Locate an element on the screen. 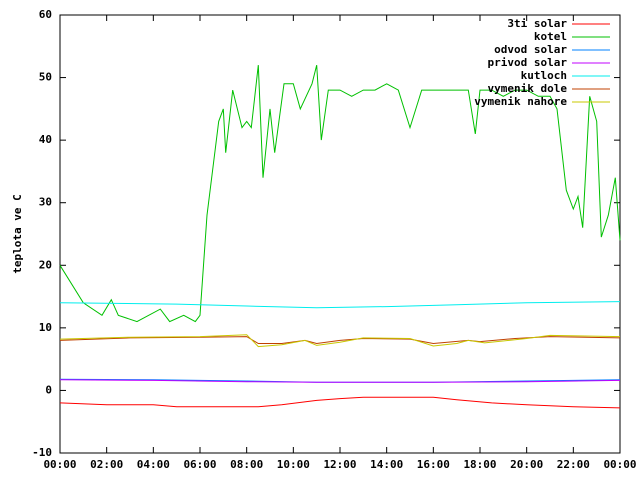 The height and width of the screenshot is (480, 640). legend-label: privod solar is located at coordinates (528, 62).